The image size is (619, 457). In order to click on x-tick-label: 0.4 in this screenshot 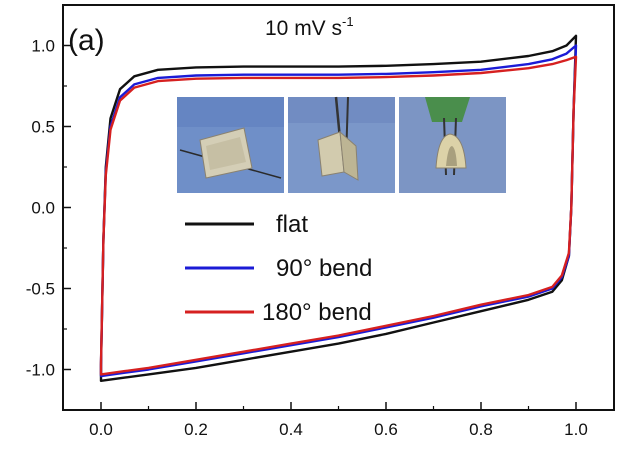, I will do `click(291, 429)`.